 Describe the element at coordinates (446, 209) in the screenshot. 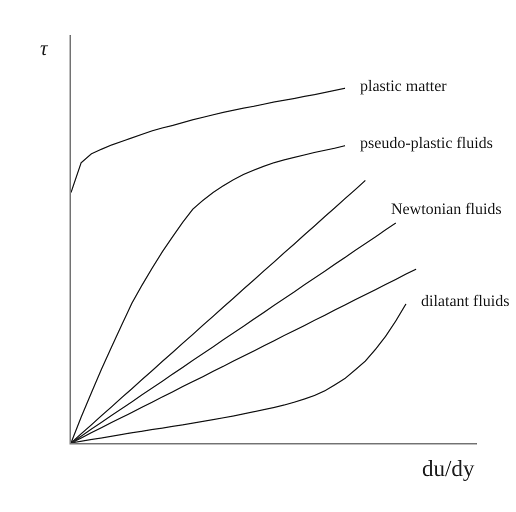

I see `series-label: Newtonian fluids` at that location.